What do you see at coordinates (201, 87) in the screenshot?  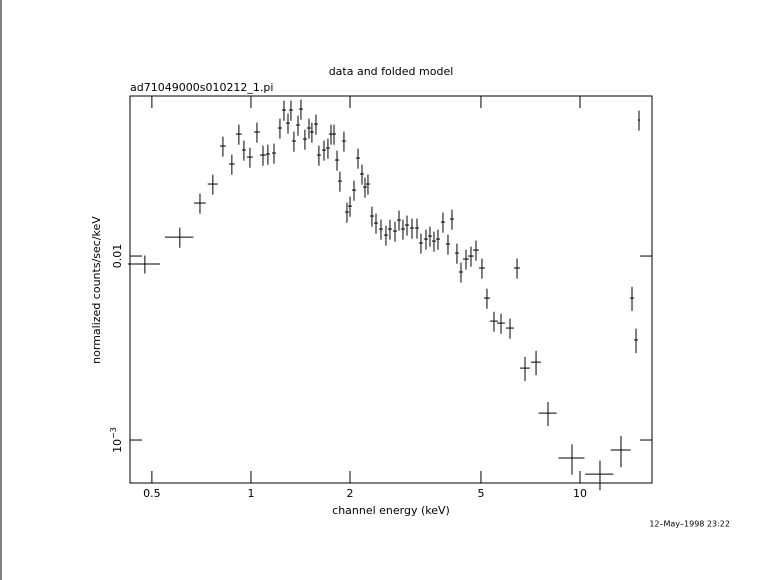 I see `chart-subtitle: ad71049000s010212_1.pi` at bounding box center [201, 87].